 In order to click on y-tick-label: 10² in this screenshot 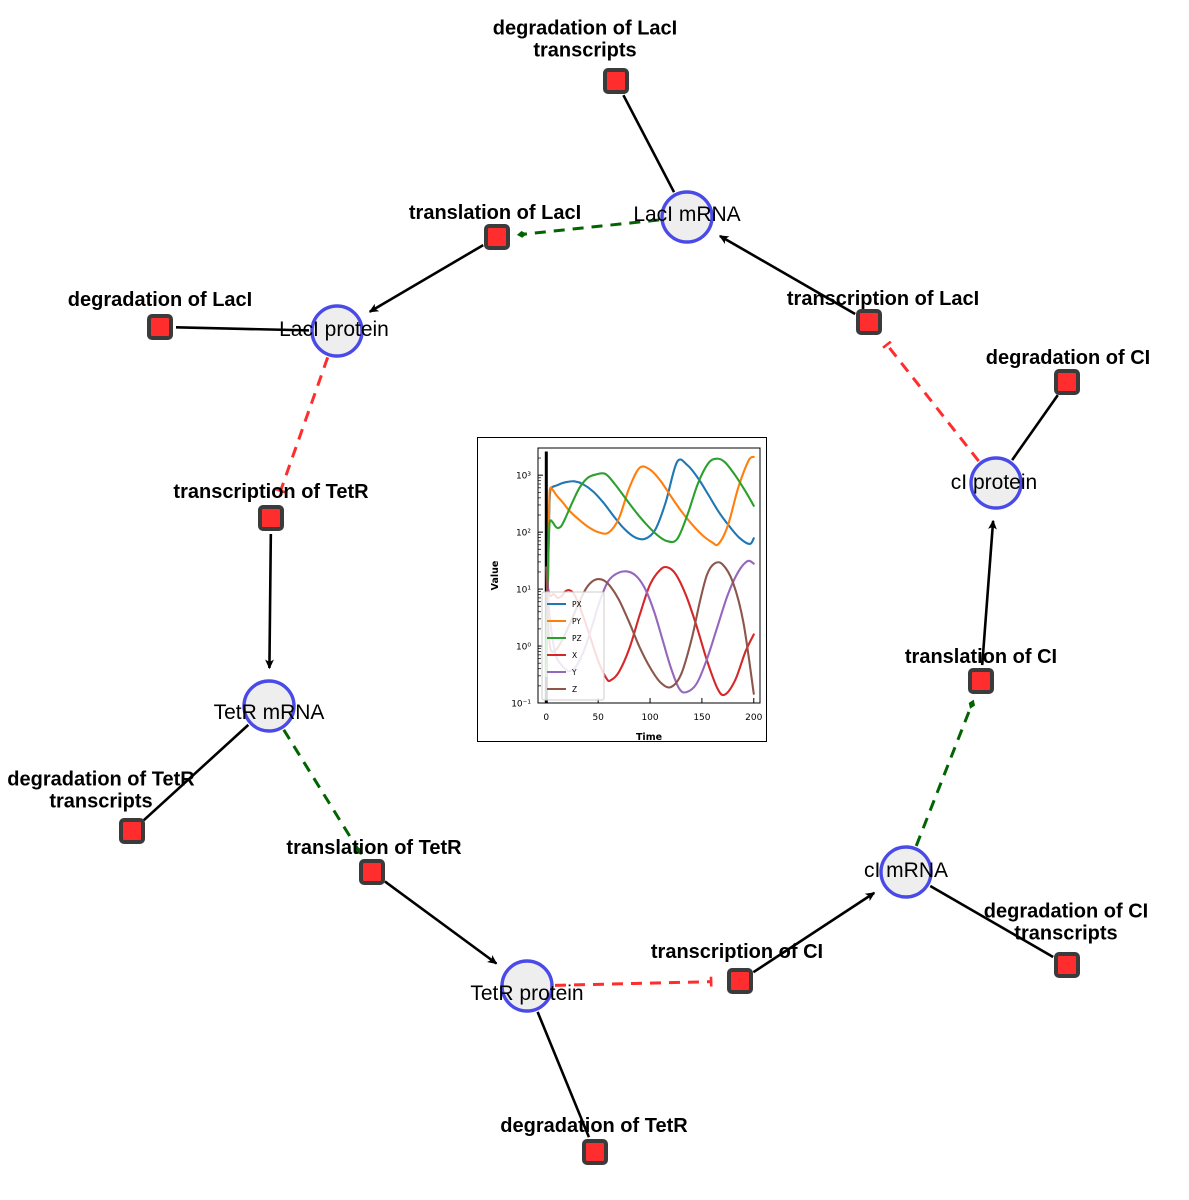, I will do `click(523, 534)`.